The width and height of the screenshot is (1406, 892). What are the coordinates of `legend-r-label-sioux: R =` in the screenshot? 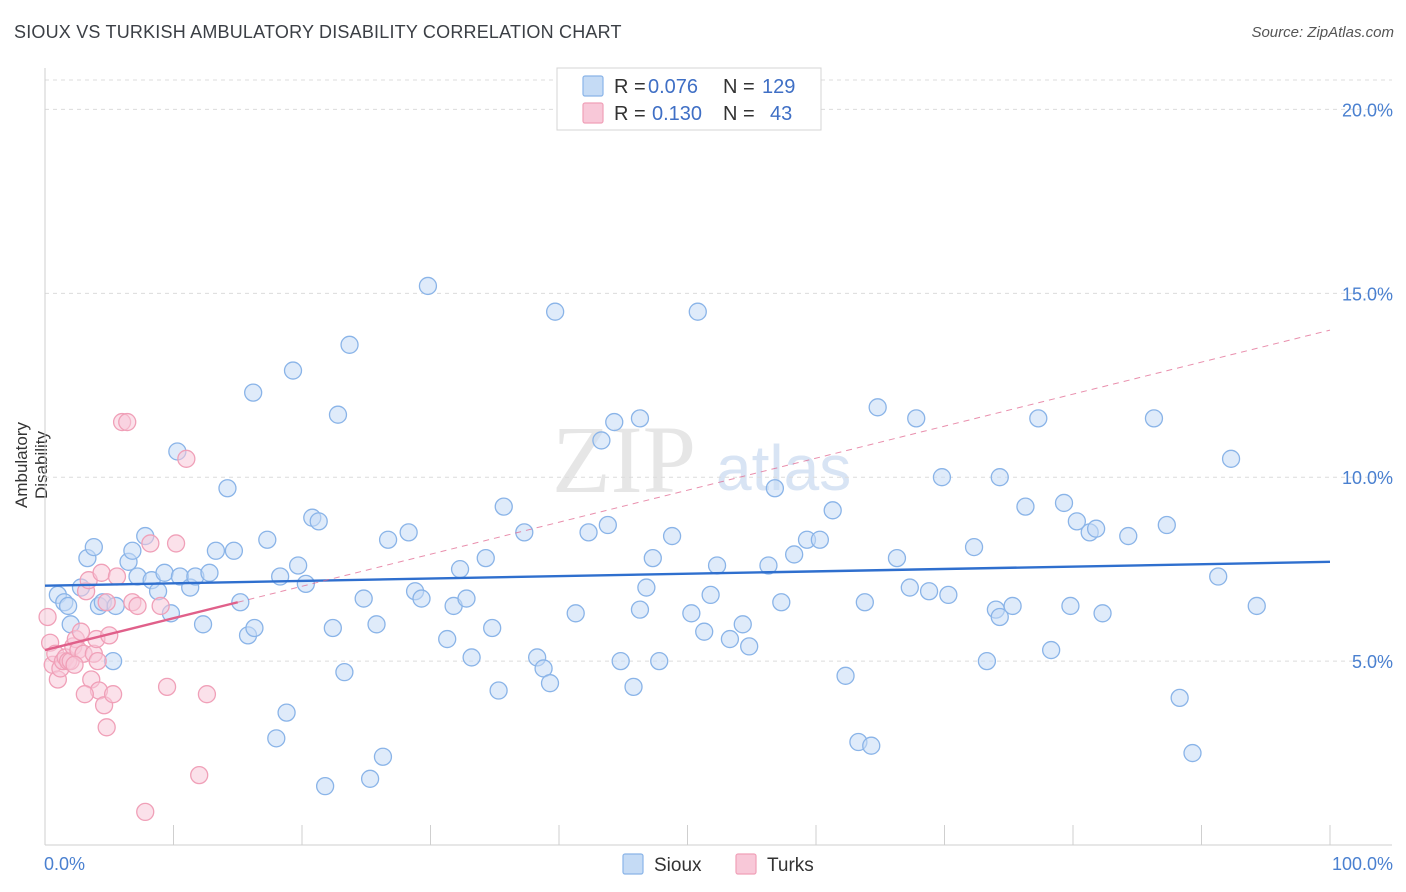 It's located at (630, 87).